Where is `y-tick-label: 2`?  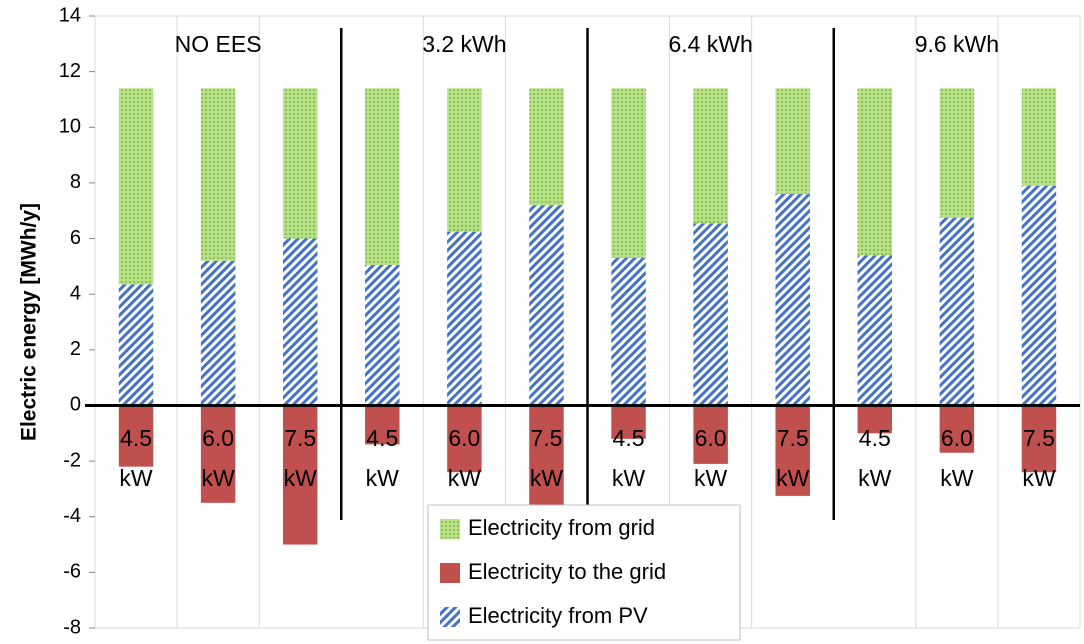 y-tick-label: 2 is located at coordinates (75, 349).